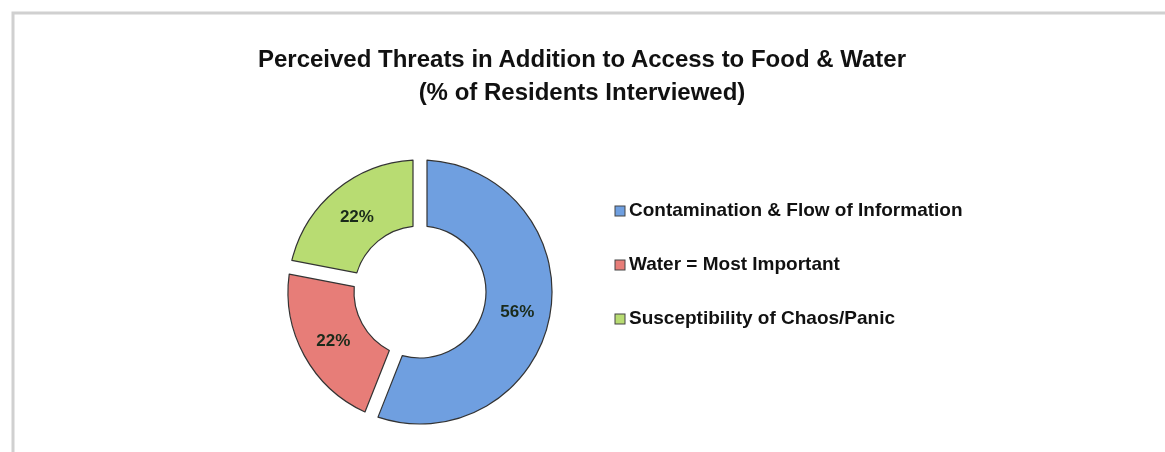 Image resolution: width=1165 pixels, height=452 pixels. Describe the element at coordinates (582, 91) in the screenshot. I see `chart-subtitle: (% of Residents Interviewed)` at that location.